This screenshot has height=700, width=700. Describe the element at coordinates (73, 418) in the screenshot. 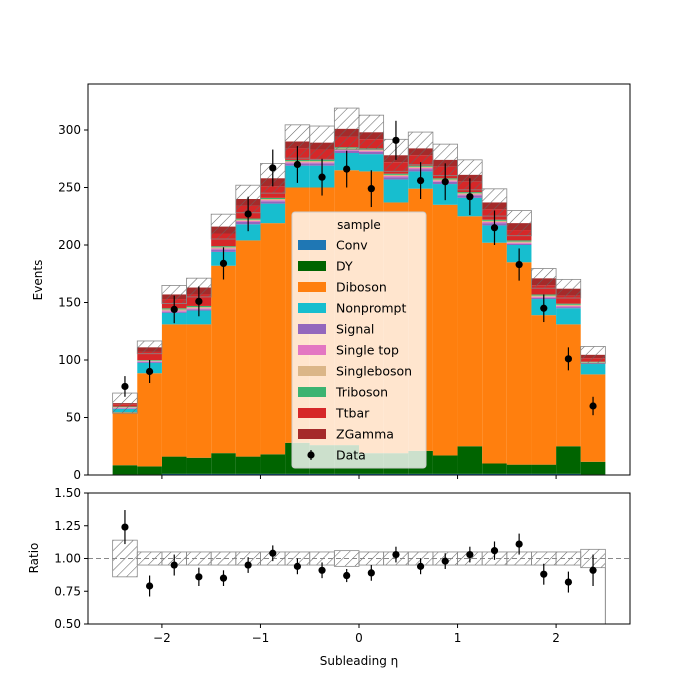

I see `y-tick-label: 50` at that location.